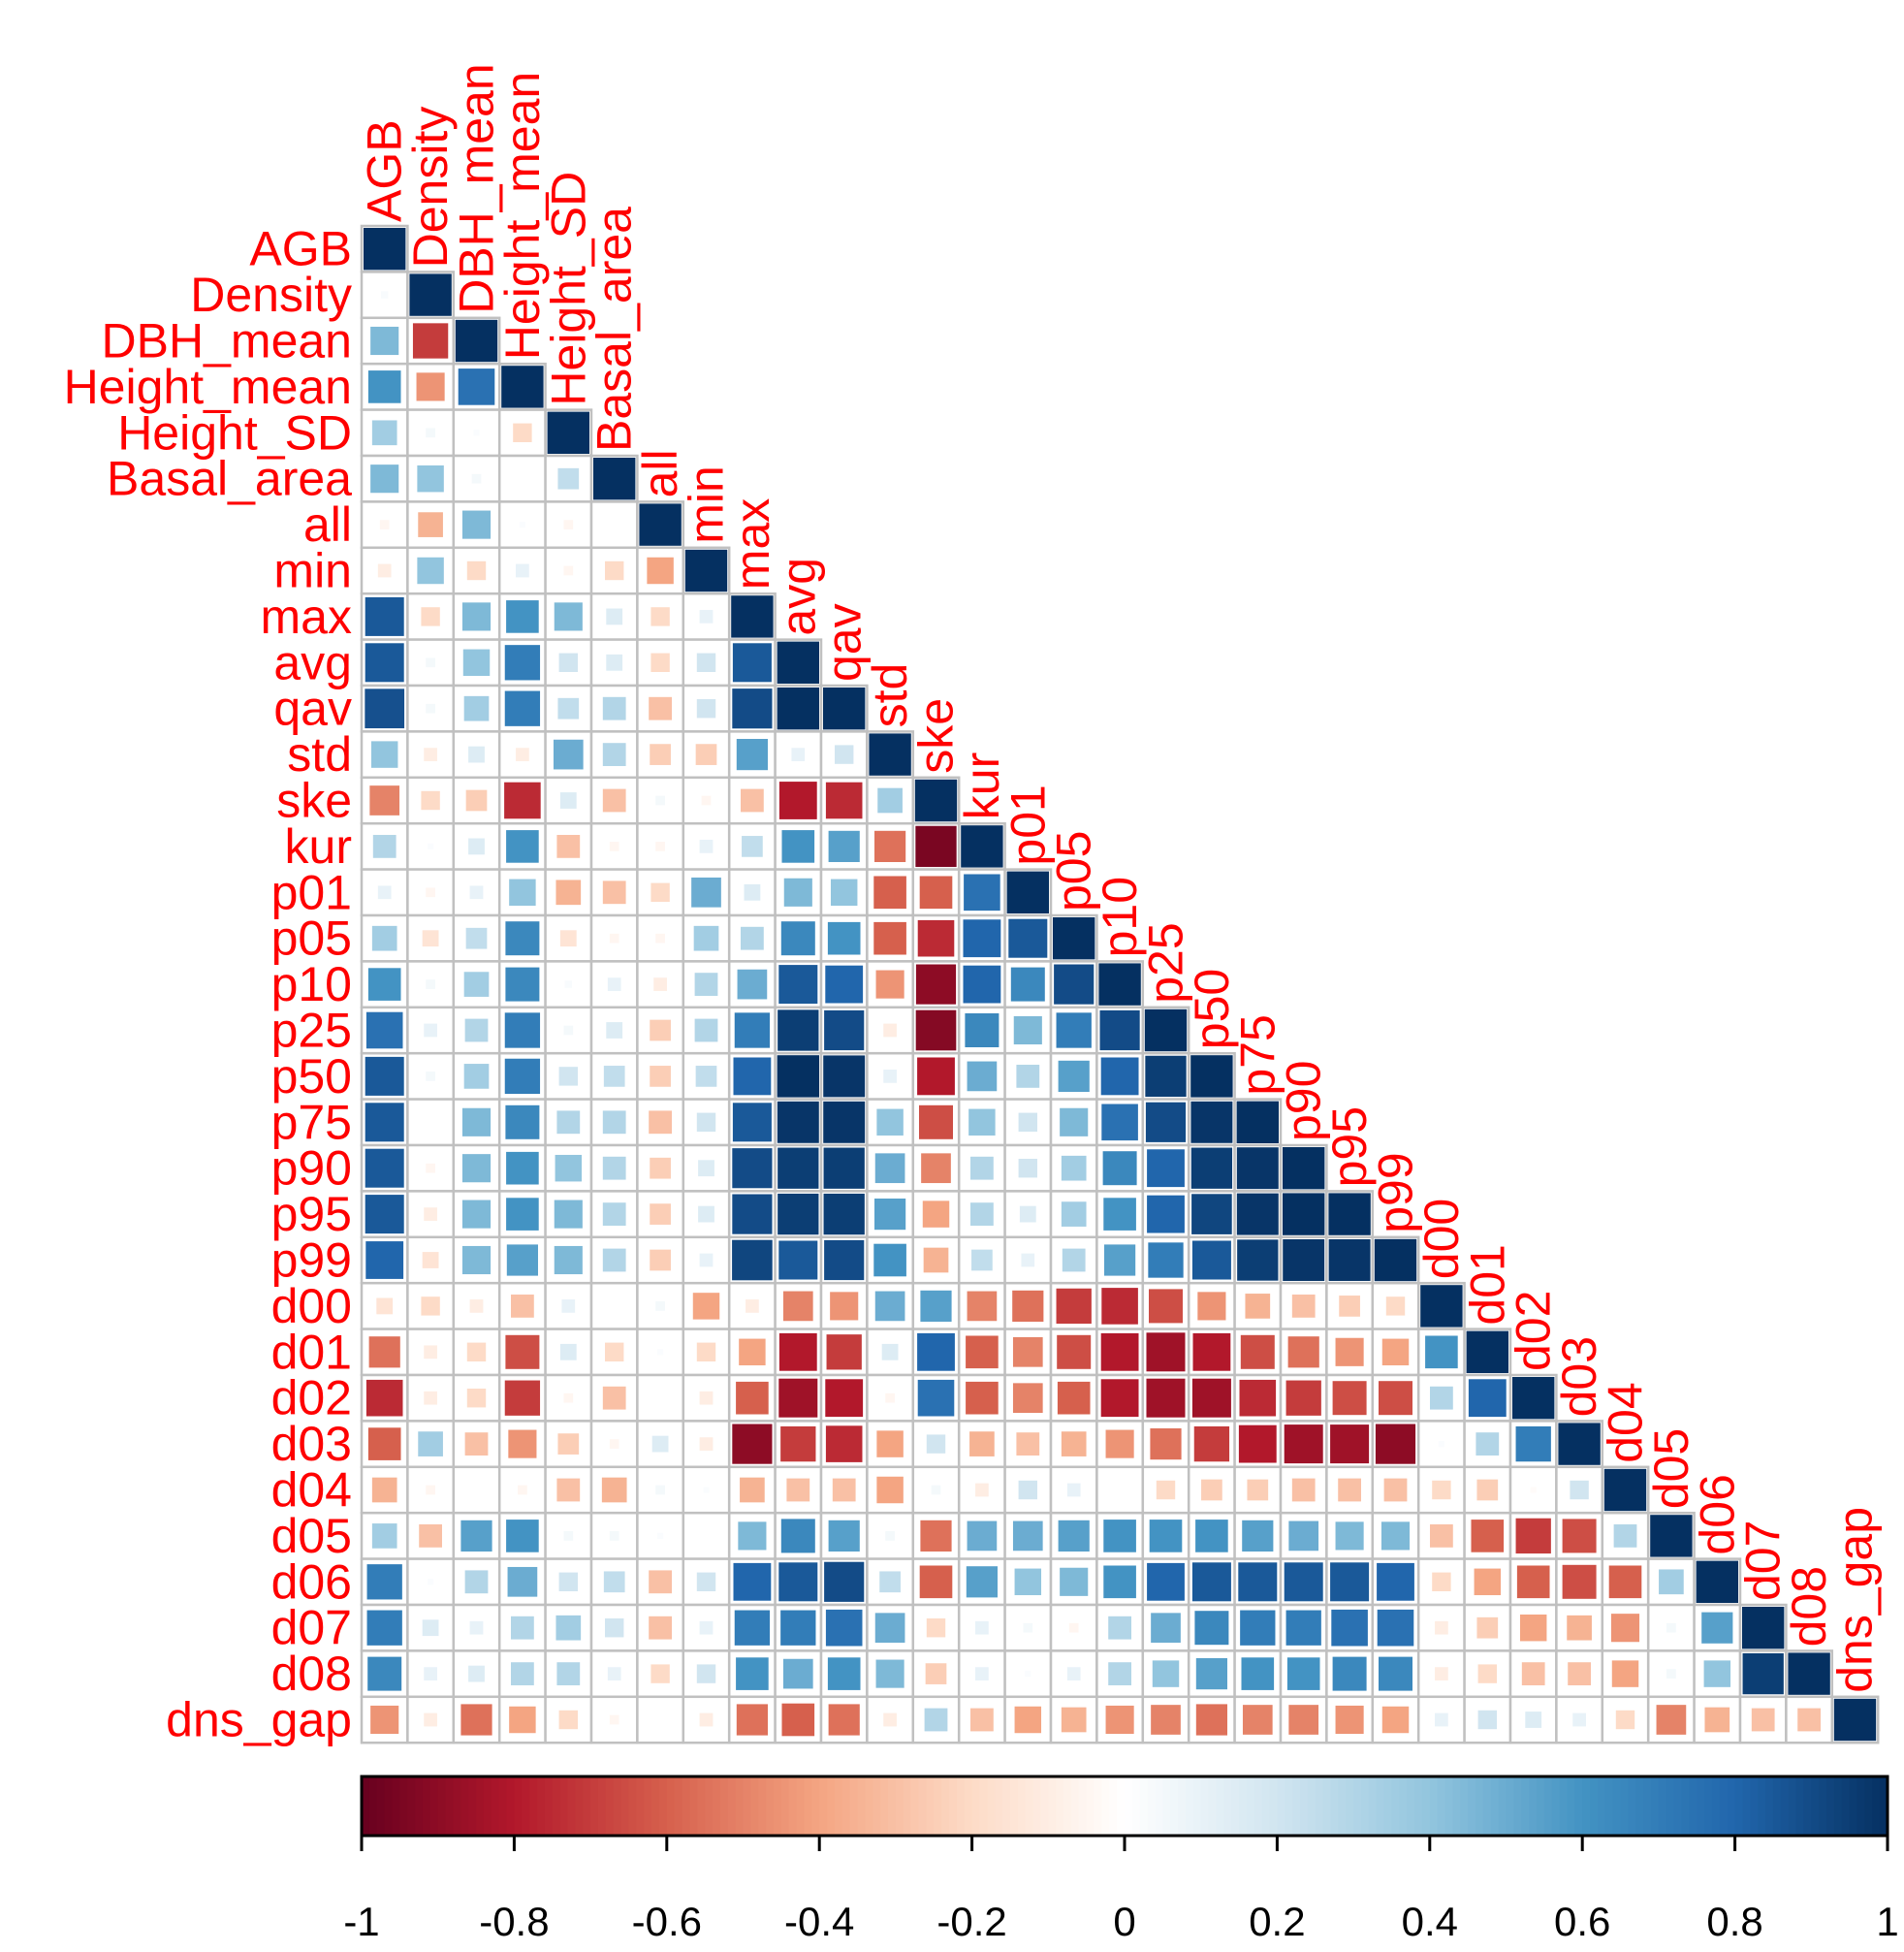 The height and width of the screenshot is (1952, 1904). I want to click on corr-square-d06-d03, so click(1580, 1582).